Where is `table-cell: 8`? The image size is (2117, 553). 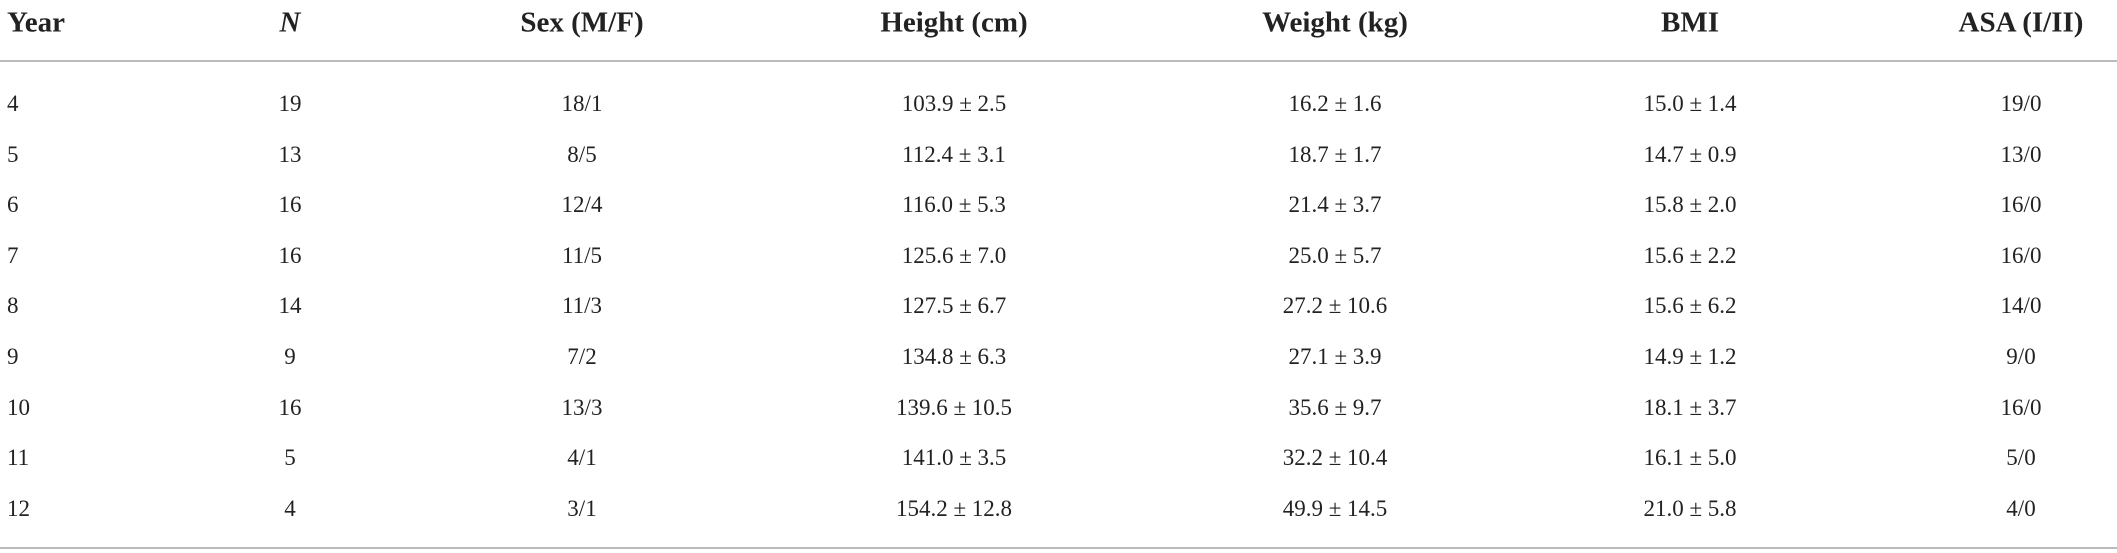
table-cell: 8 is located at coordinates (13, 306).